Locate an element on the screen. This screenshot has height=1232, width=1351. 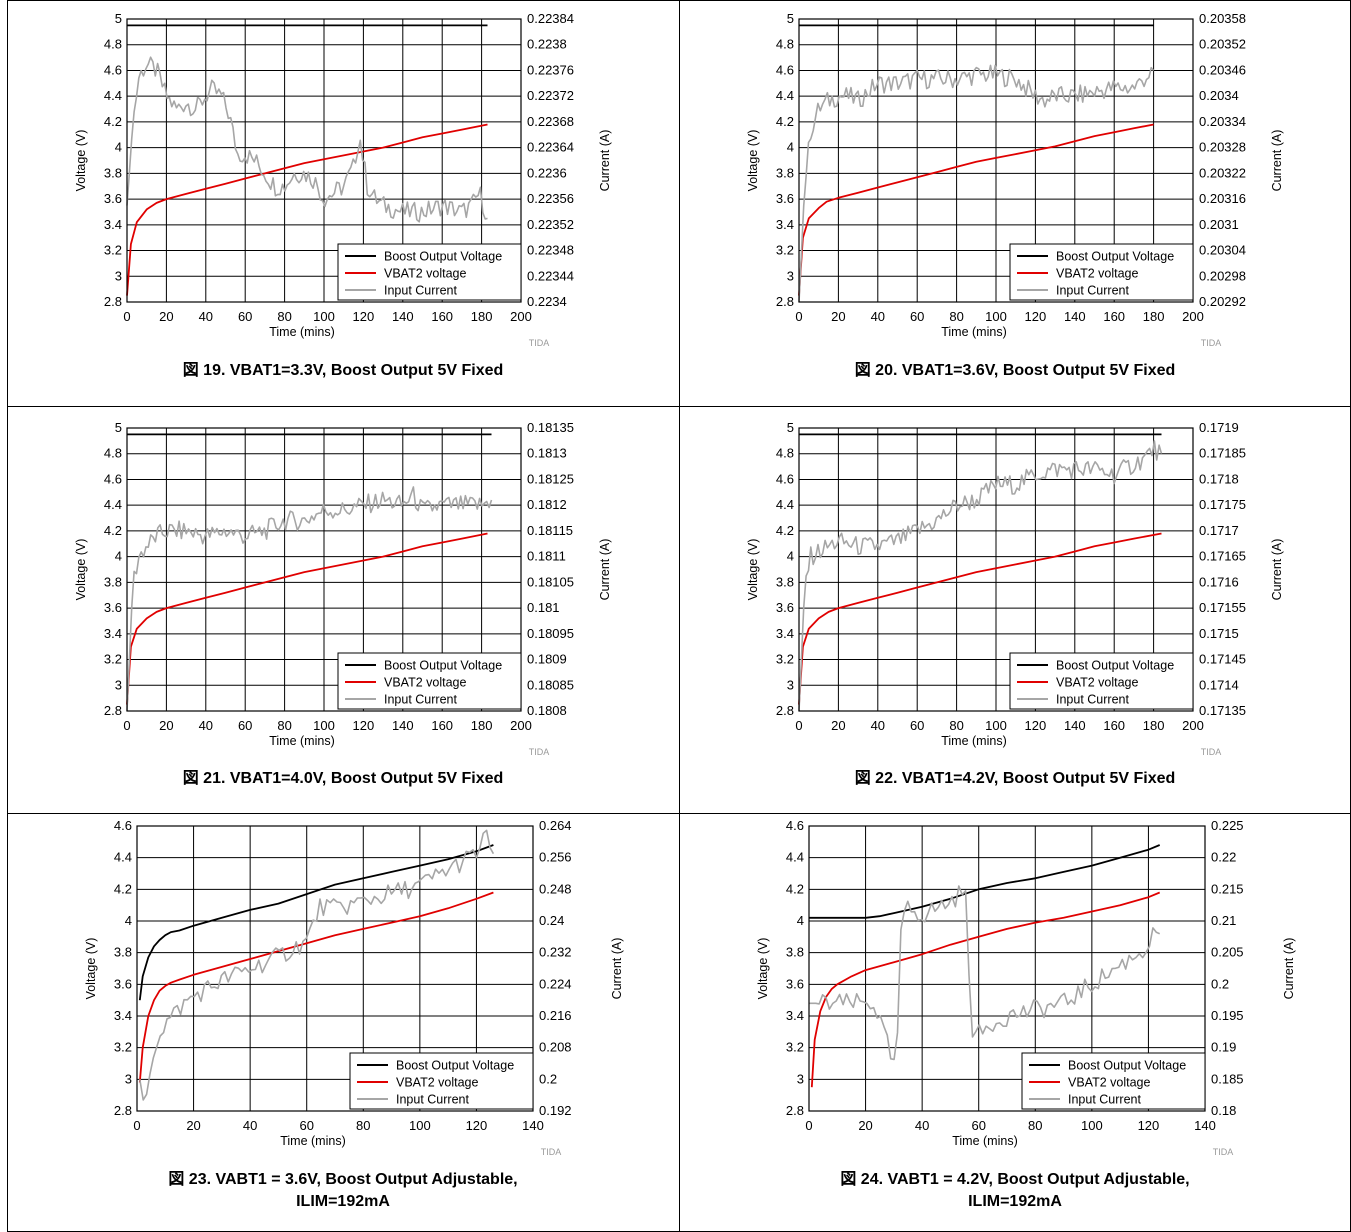
y2-tick-label: 0.1715 is located at coordinates (1219, 633).